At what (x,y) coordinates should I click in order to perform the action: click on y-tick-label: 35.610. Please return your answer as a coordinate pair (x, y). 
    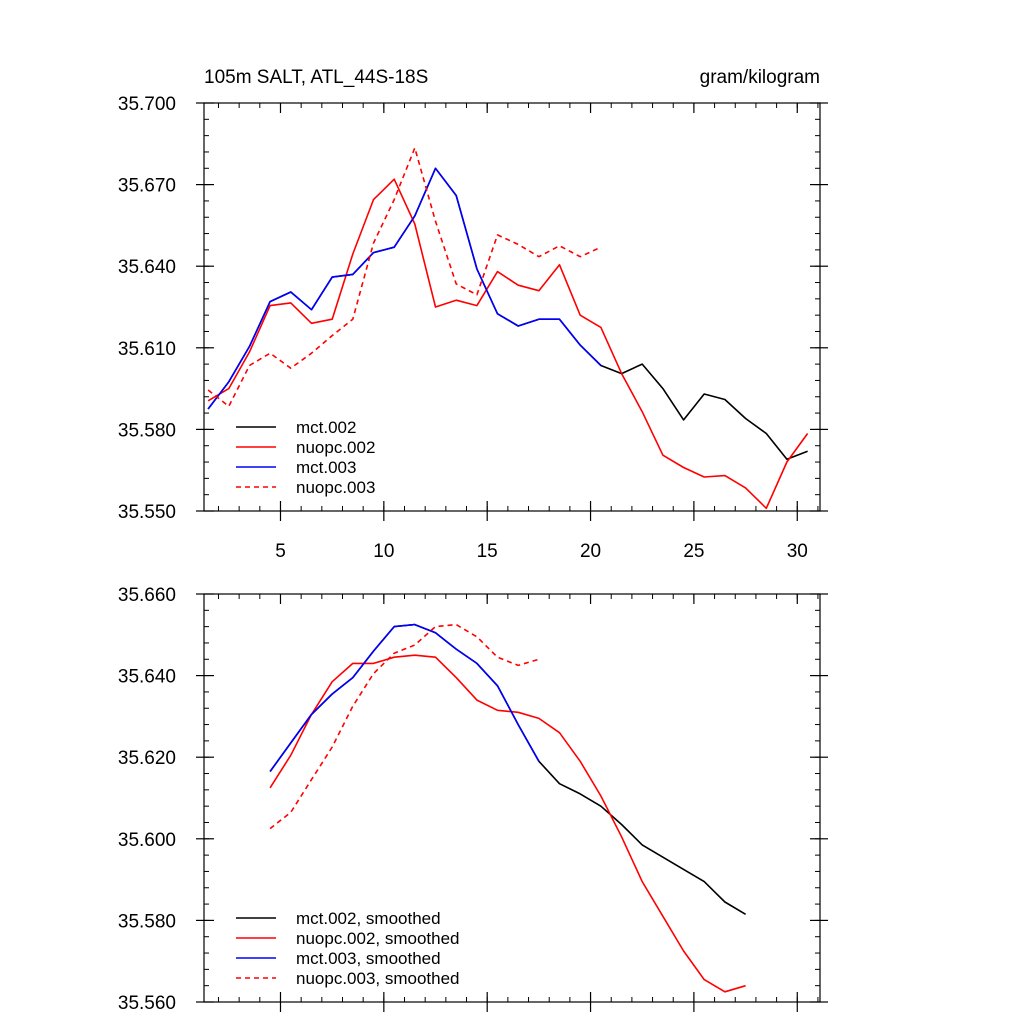
    Looking at the image, I should click on (147, 349).